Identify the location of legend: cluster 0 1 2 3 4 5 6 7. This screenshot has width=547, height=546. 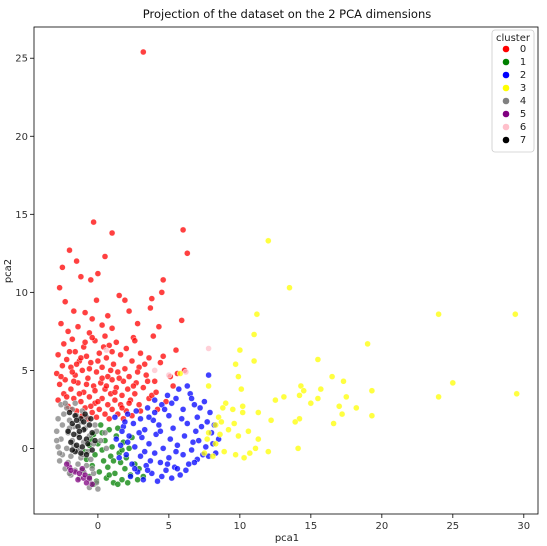
(513, 91).